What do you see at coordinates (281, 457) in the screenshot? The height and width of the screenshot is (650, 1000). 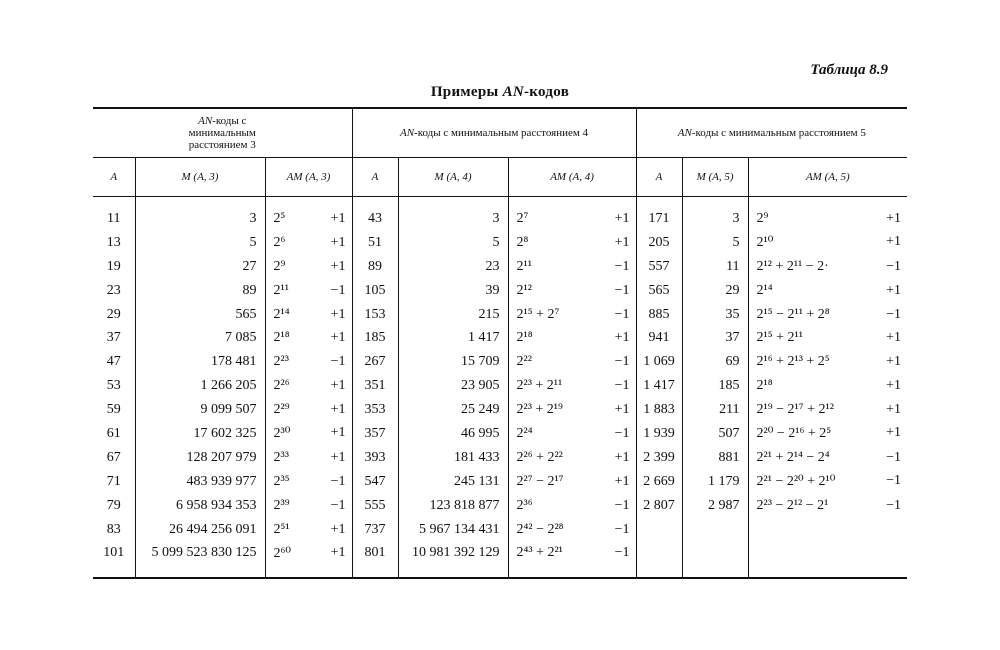 I see `am-expression: 2³³` at bounding box center [281, 457].